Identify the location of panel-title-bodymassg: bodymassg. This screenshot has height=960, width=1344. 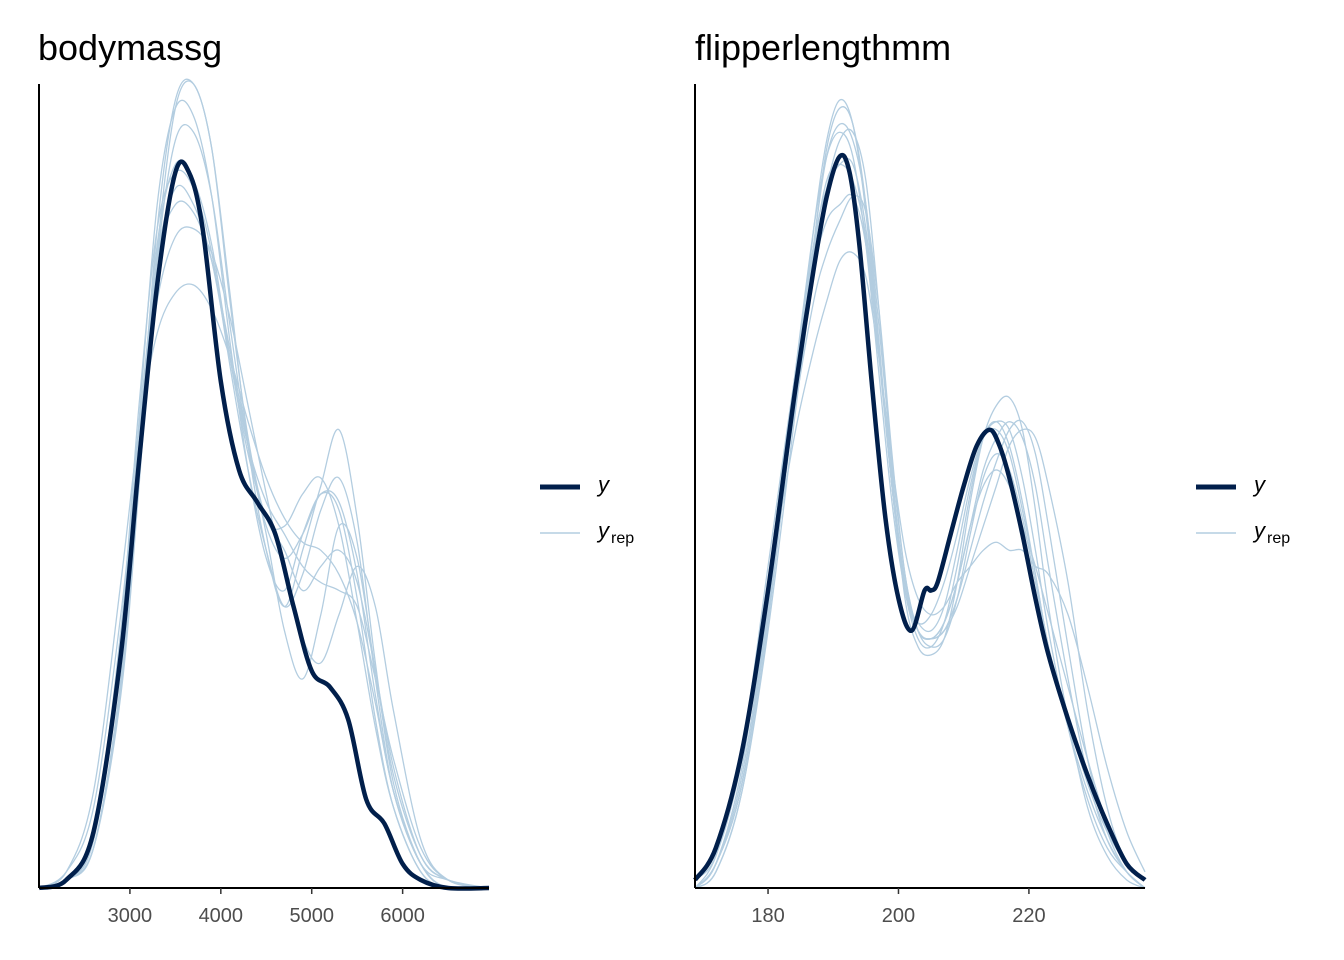
(130, 47).